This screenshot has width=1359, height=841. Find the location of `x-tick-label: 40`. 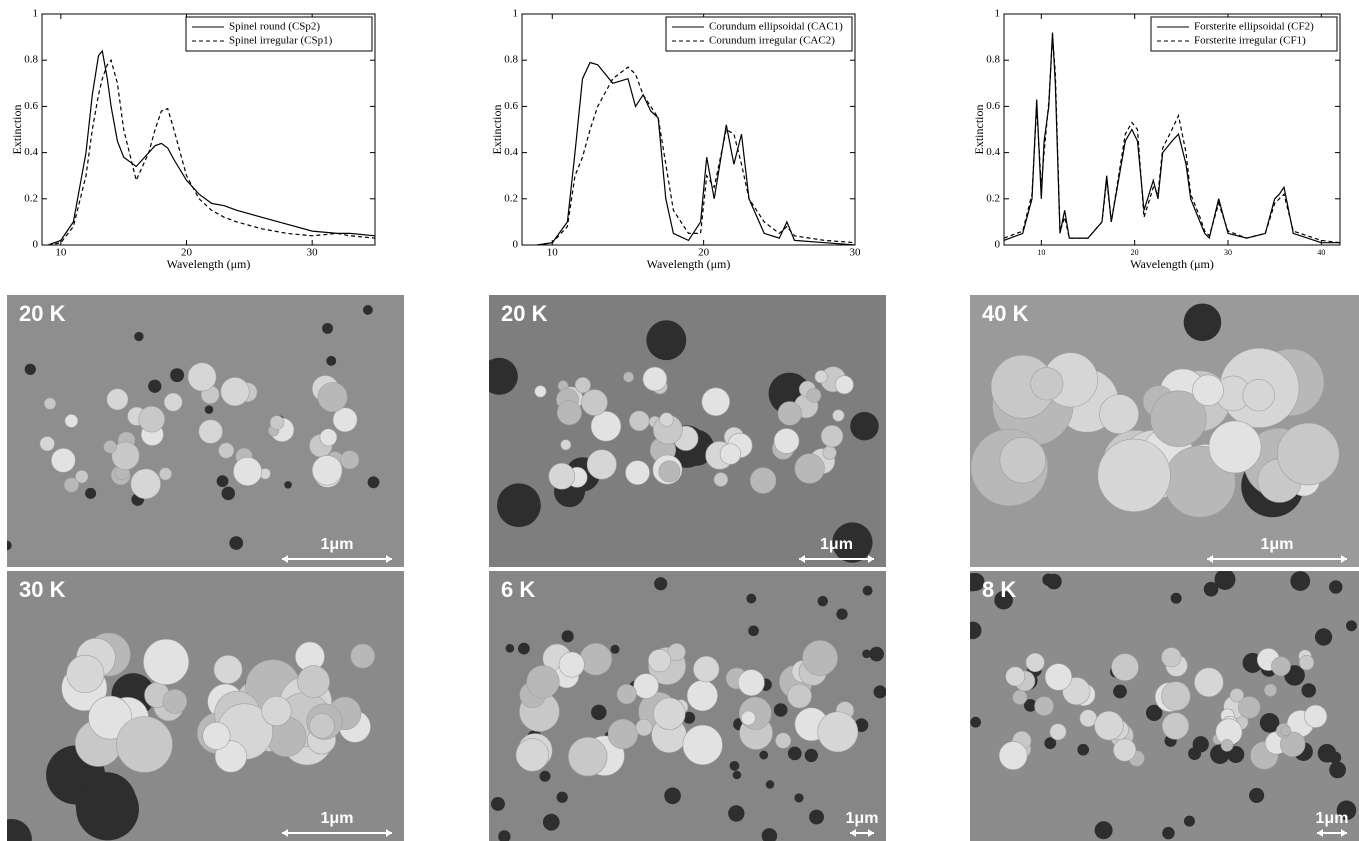

x-tick-label: 40 is located at coordinates (1321, 252).